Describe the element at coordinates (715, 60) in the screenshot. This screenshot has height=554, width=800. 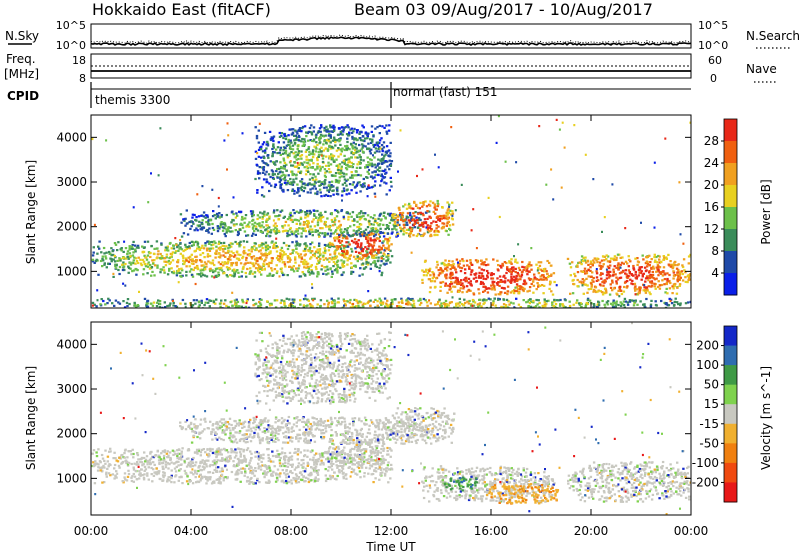
I see `nave-right-tick-top: 60` at that location.